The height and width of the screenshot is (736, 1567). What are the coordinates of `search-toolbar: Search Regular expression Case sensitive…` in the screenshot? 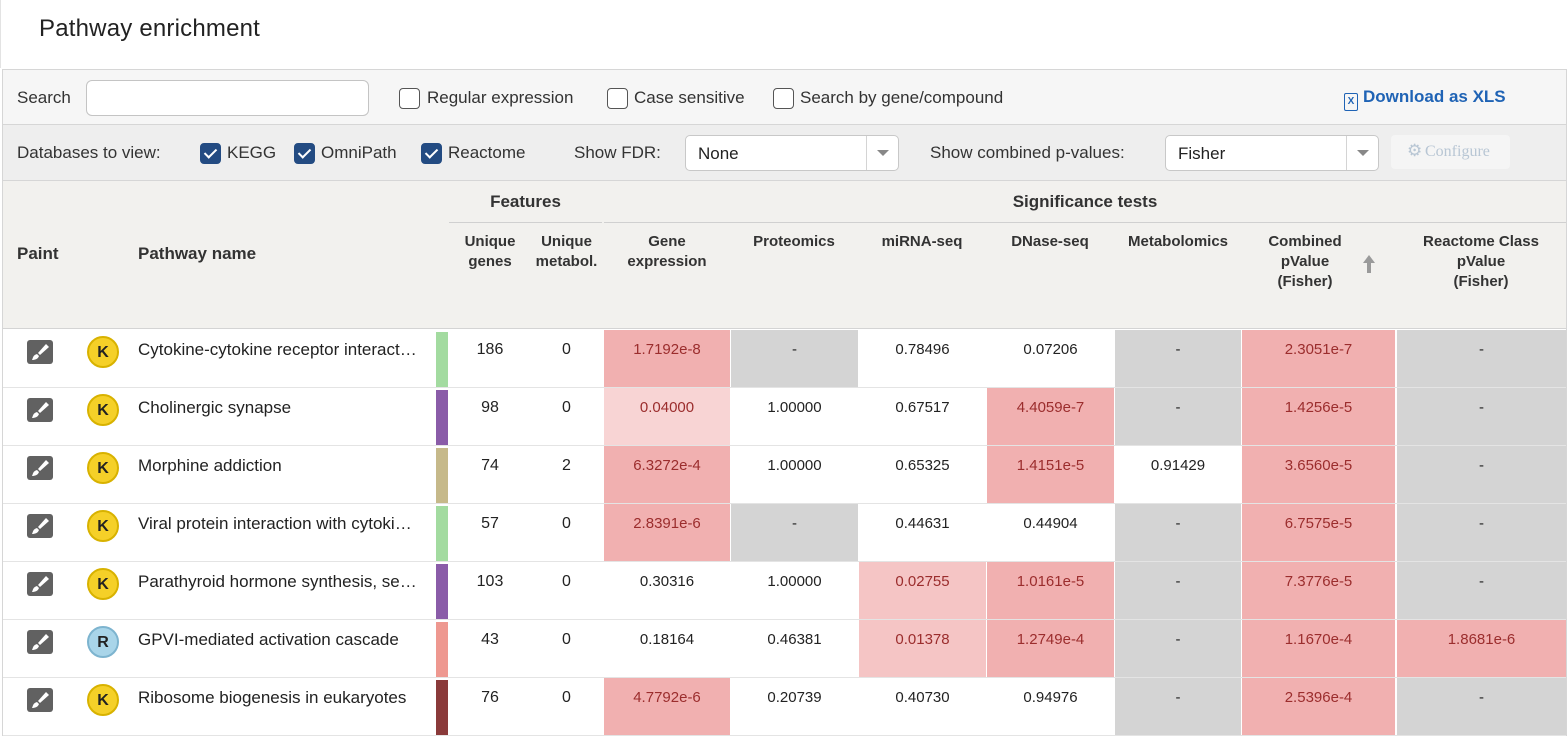 It's located at (784, 97).